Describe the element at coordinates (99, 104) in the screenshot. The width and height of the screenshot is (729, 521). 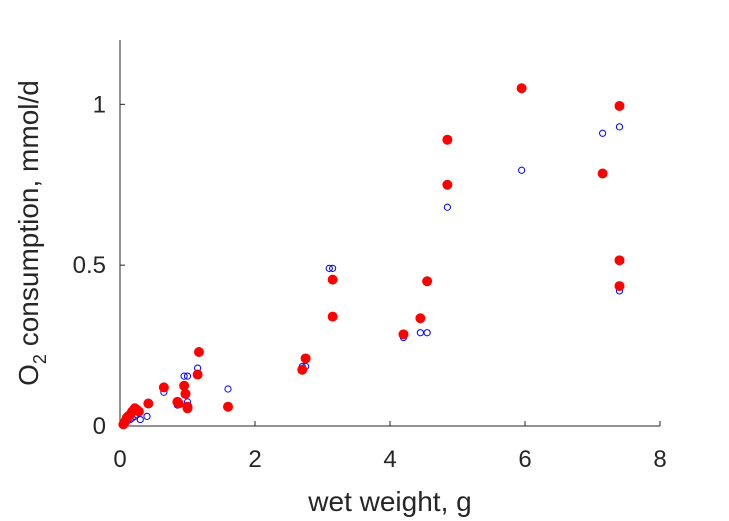
I see `y-tick-label: 1` at that location.